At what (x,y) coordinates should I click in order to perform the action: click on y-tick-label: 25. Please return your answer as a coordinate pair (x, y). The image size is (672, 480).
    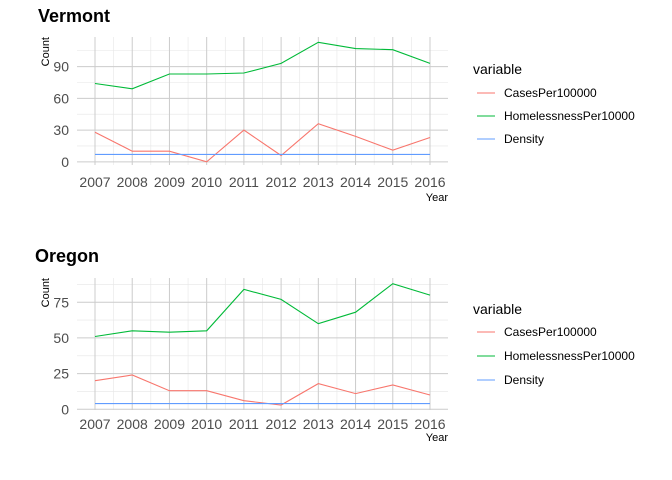
    Looking at the image, I should click on (61, 374).